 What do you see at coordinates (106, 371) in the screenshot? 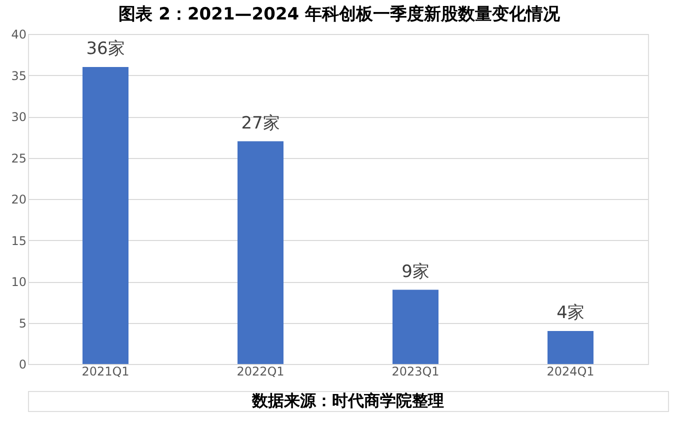
I see `x-tick-label: 2021Q1` at bounding box center [106, 371].